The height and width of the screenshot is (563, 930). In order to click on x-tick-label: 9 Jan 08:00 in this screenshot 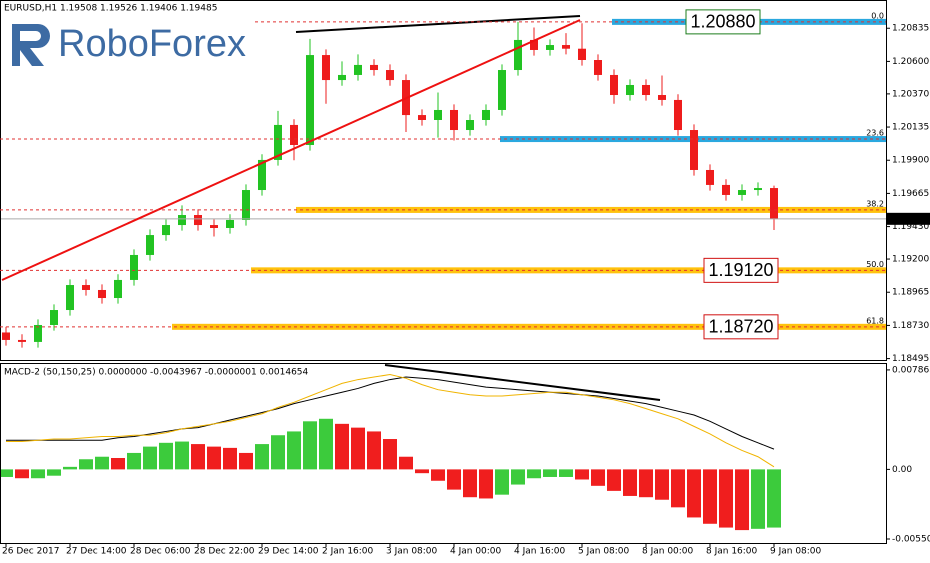, I will do `click(796, 552)`.